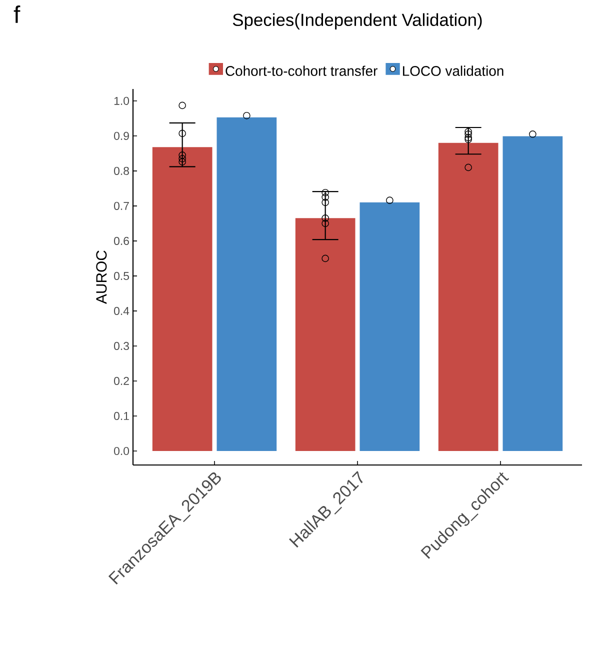  I want to click on legend-label: Cohort-to-cohort transfer, so click(302, 71).